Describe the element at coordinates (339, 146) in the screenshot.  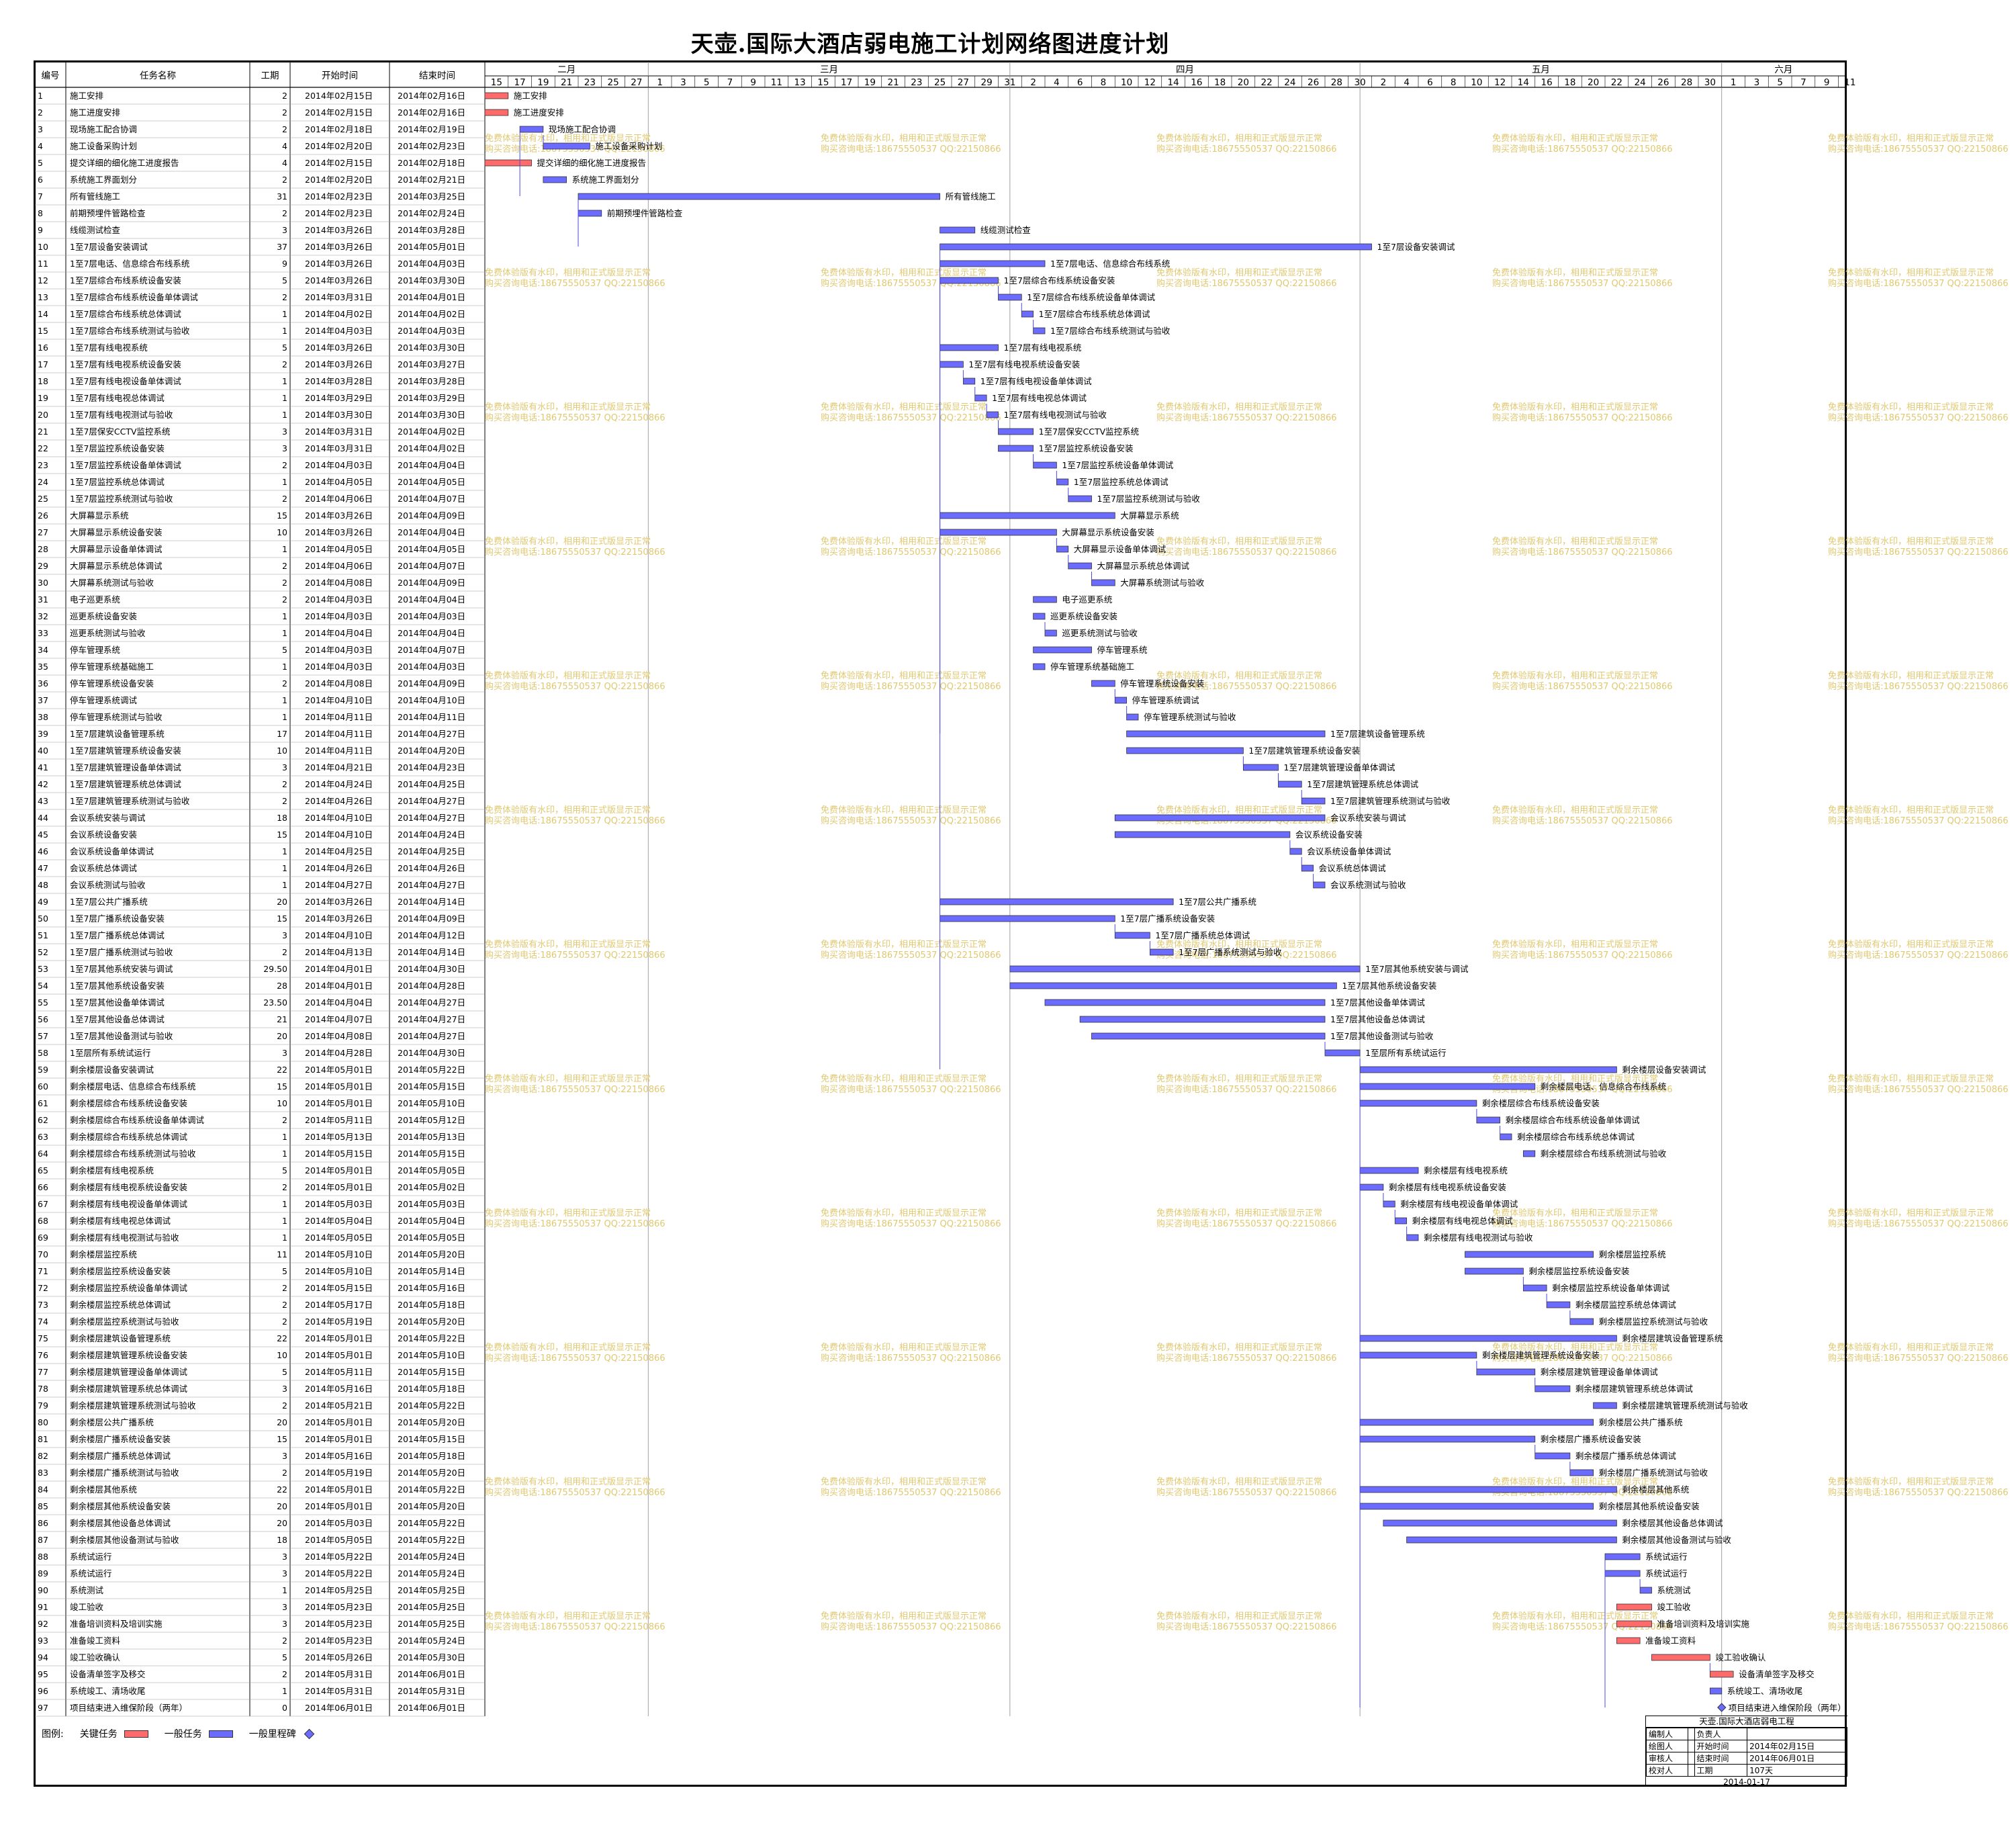
I see `row-start: 2014年02月20日` at that location.